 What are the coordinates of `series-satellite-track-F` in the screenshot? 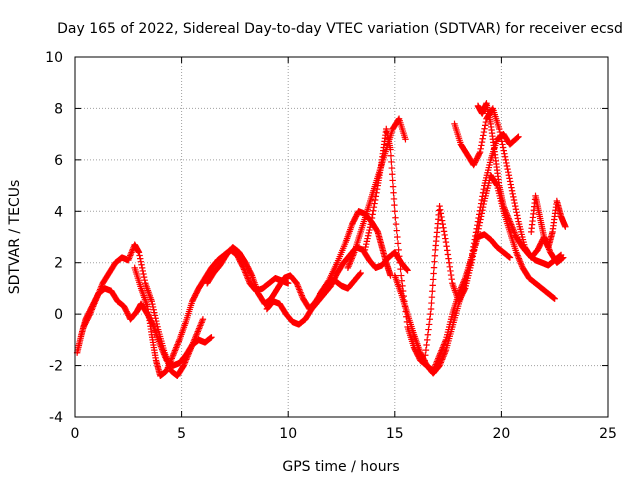 It's located at (355, 252).